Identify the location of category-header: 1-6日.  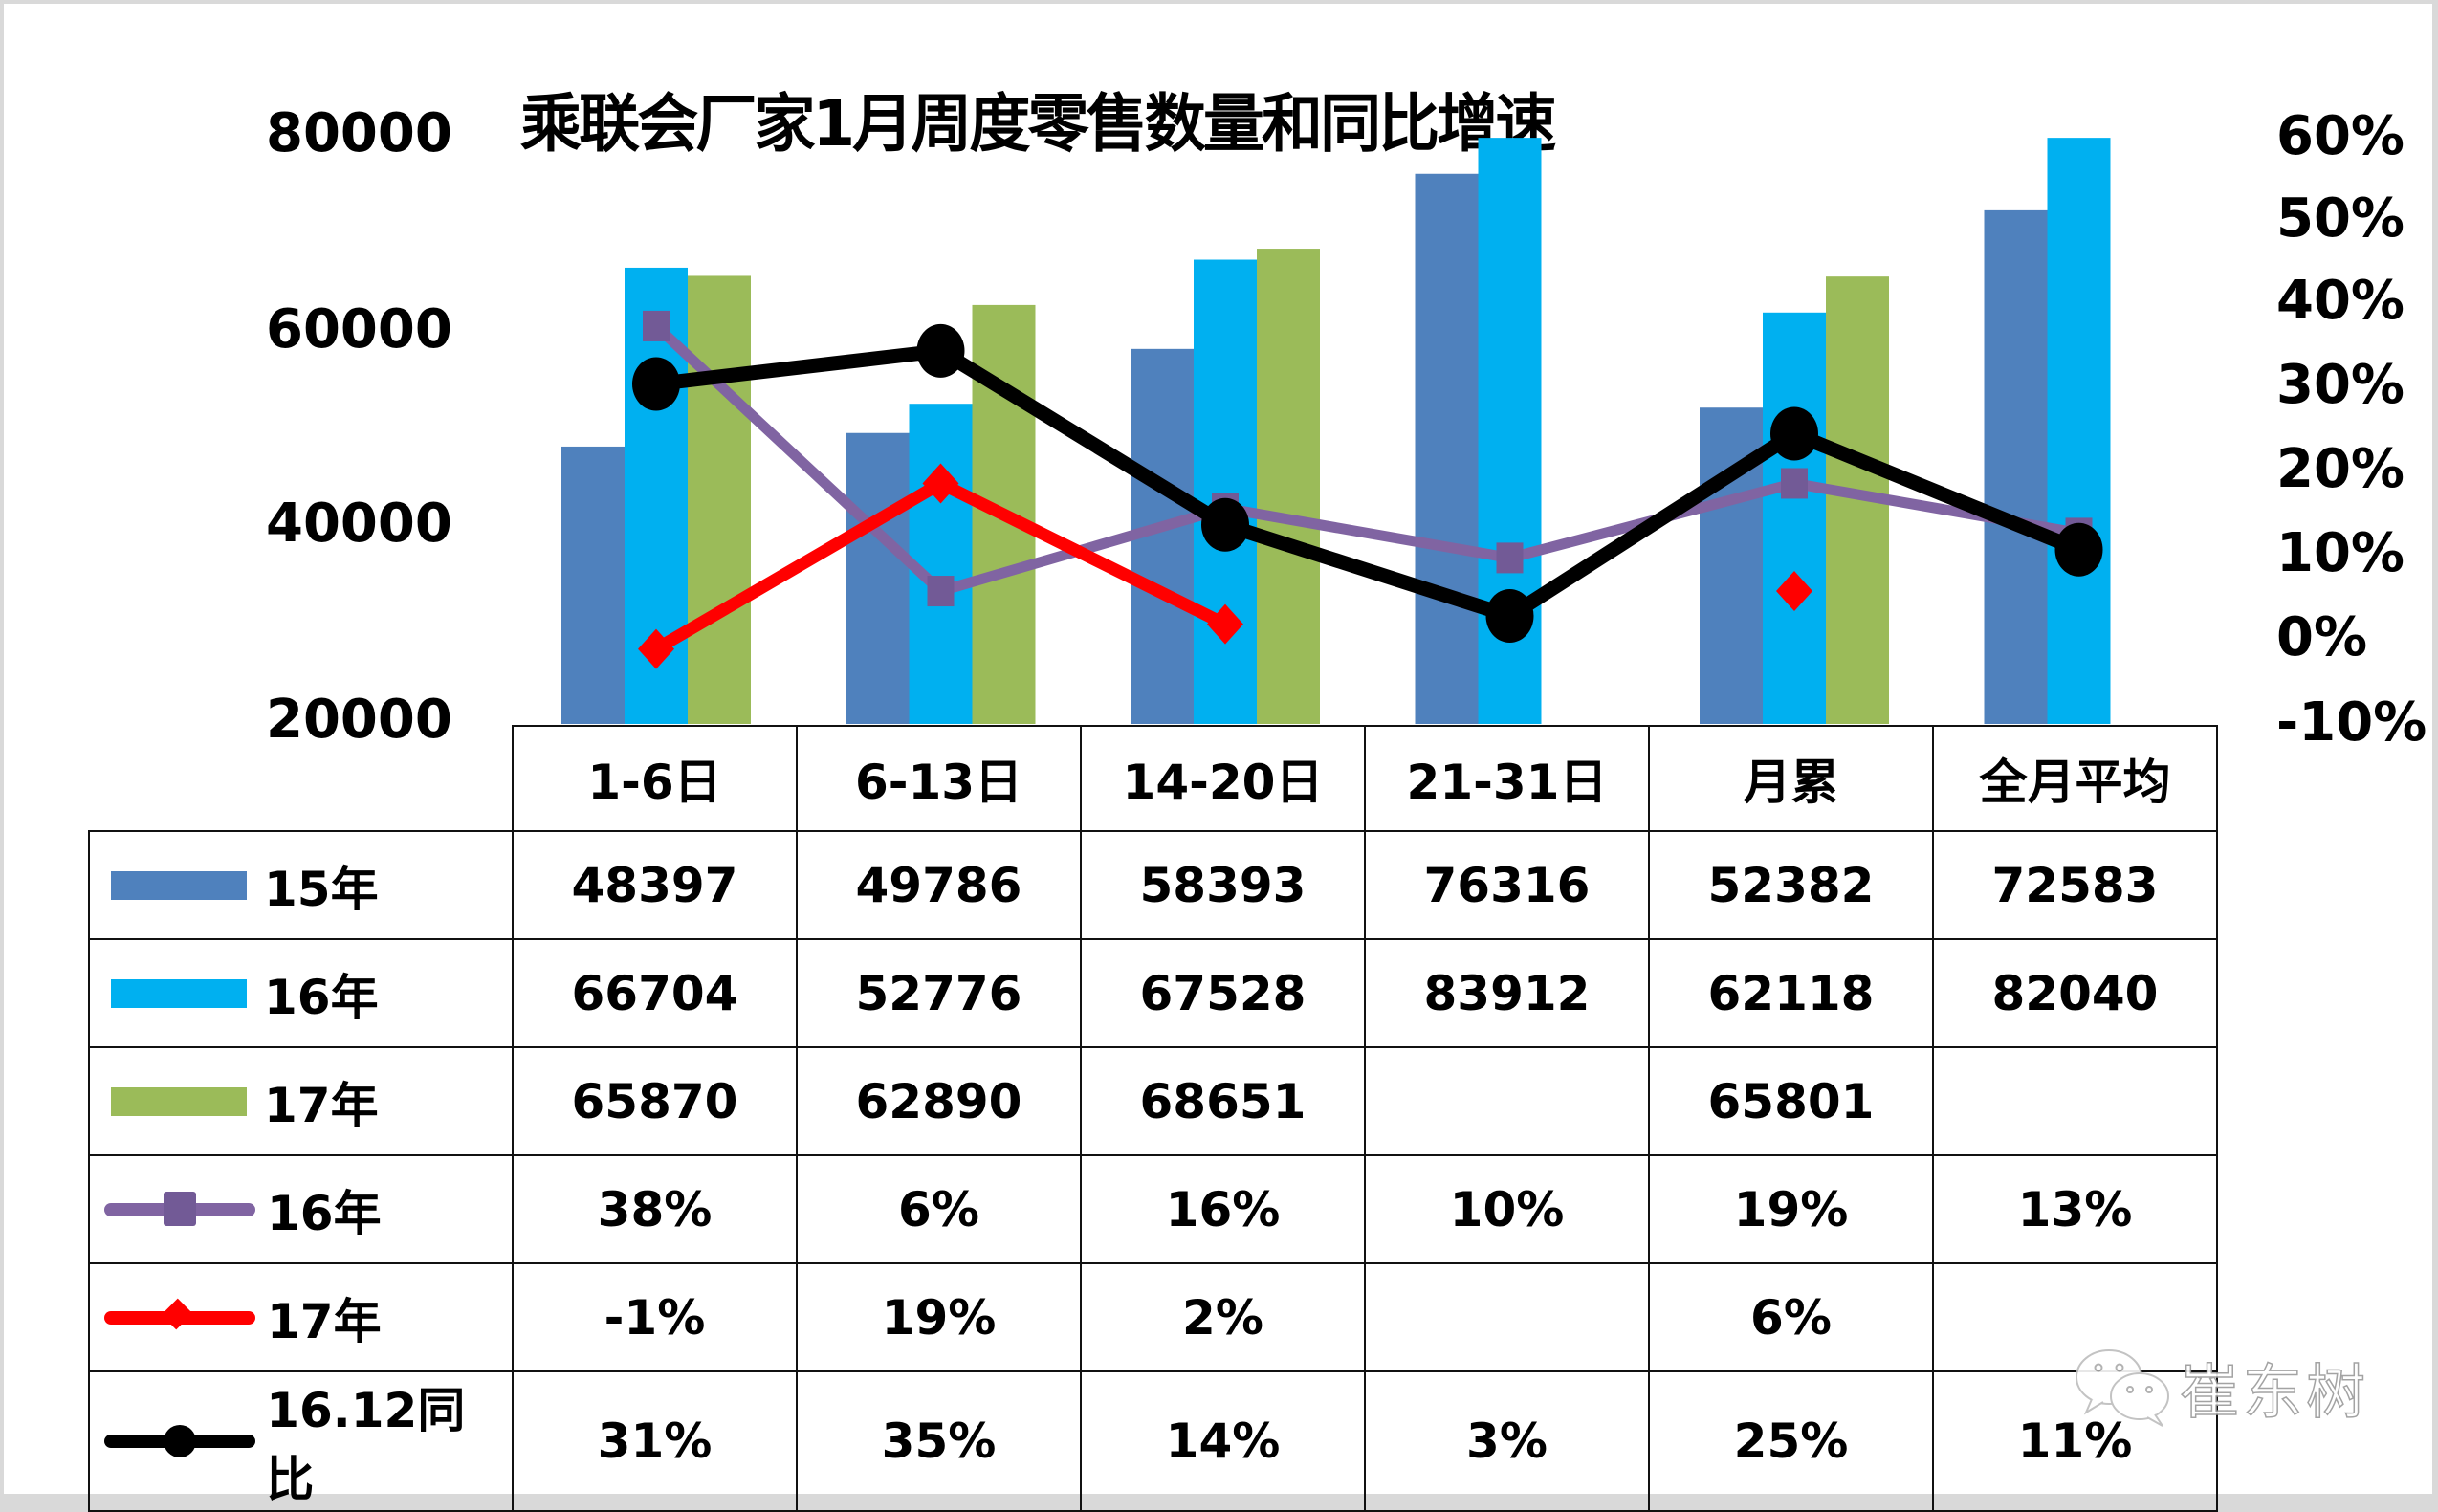
(655, 778).